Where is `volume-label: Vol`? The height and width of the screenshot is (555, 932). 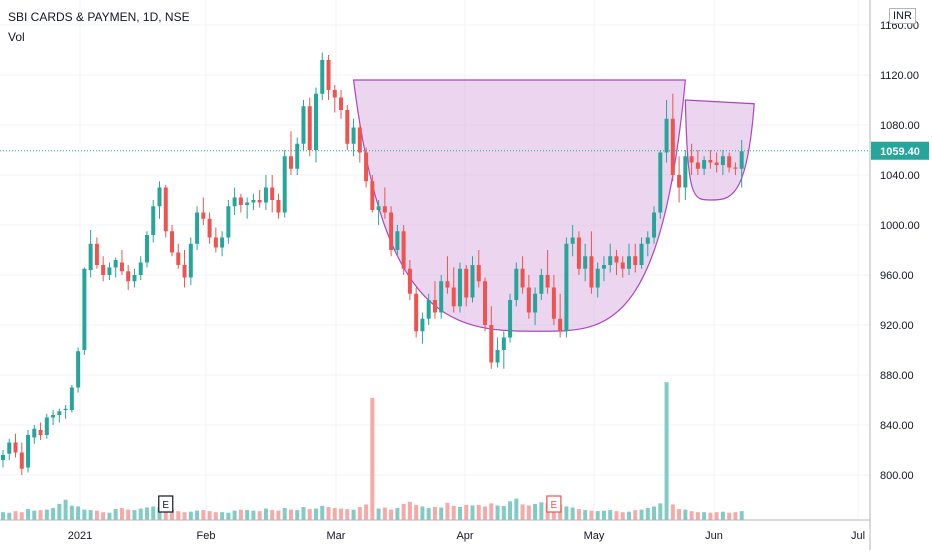 volume-label: Vol is located at coordinates (16, 37).